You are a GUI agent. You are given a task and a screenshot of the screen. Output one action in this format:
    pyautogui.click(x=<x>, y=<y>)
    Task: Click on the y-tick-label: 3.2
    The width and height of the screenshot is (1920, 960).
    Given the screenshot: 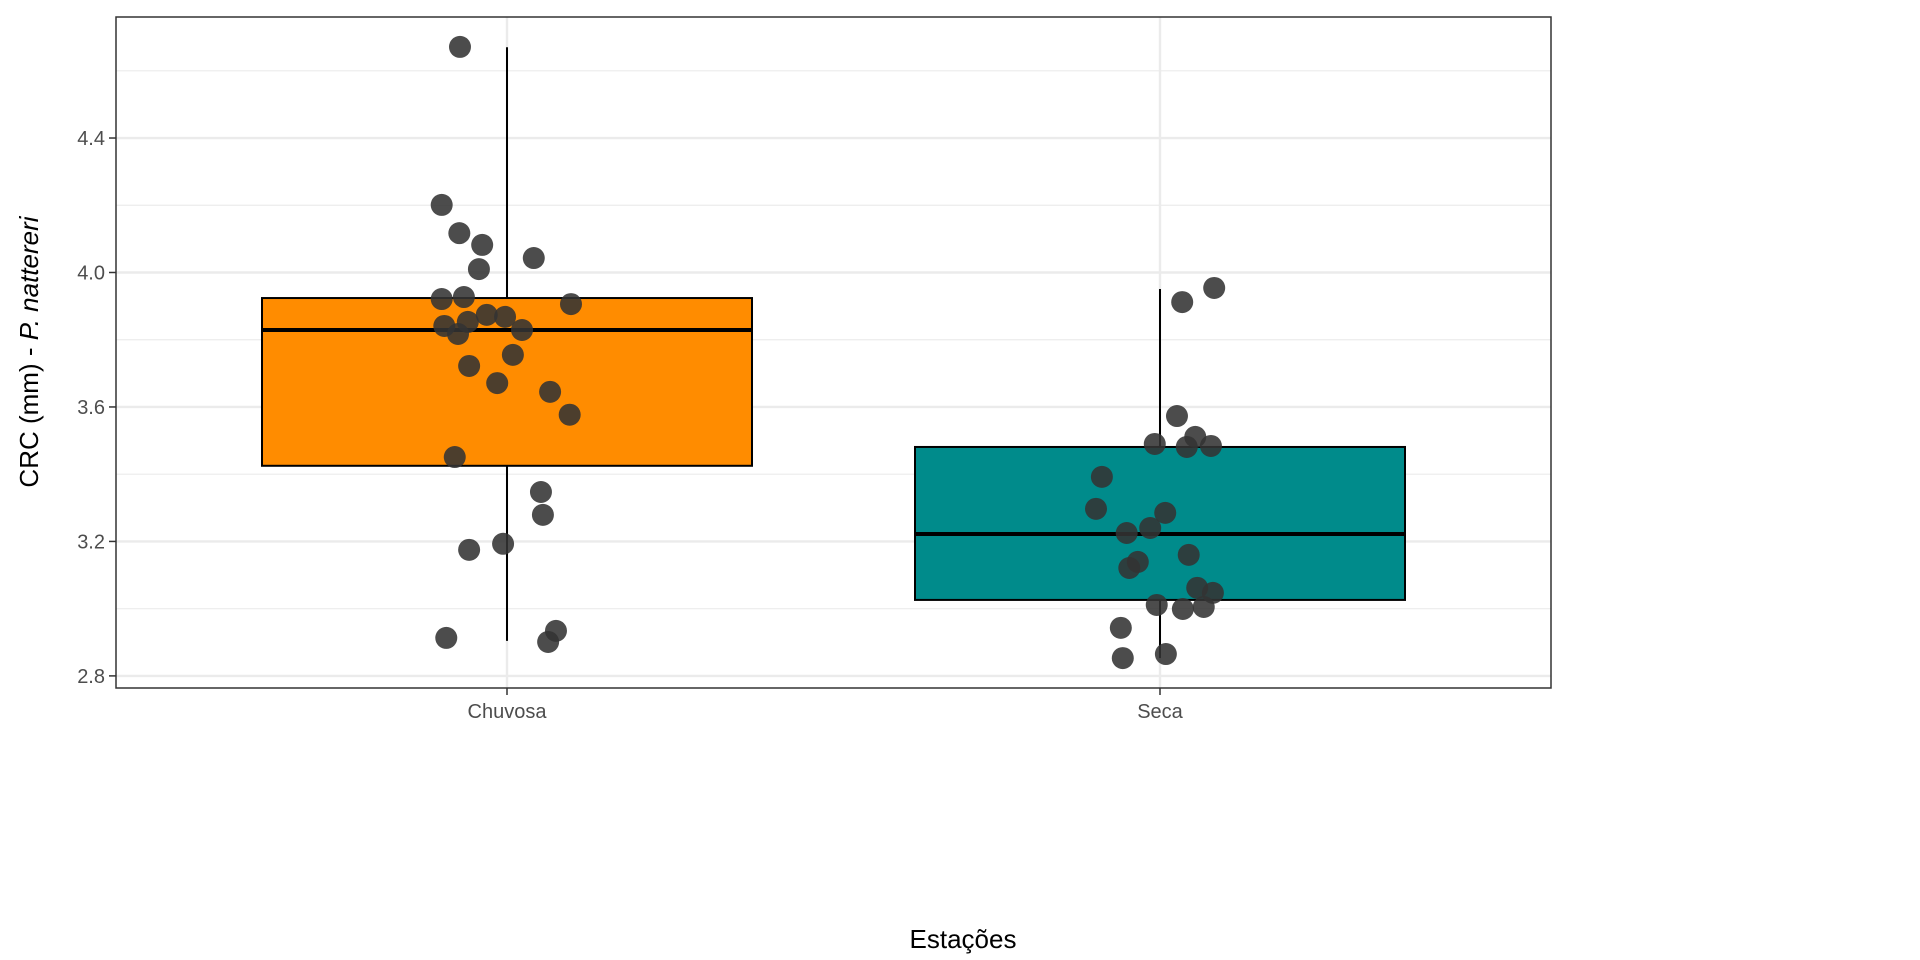 What is the action you would take?
    pyautogui.click(x=91, y=542)
    